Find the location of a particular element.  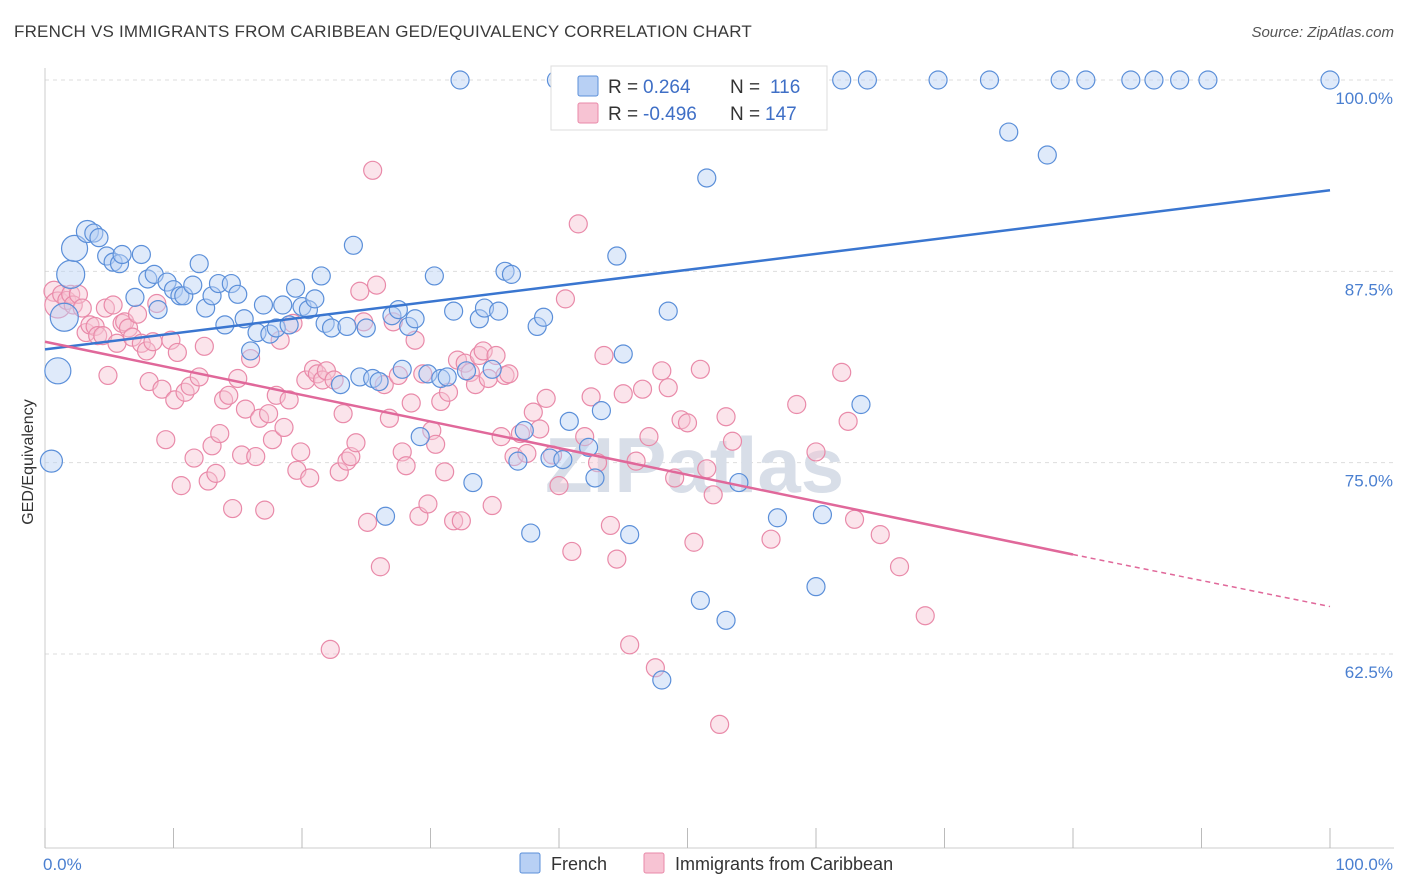

legend-carib-label: Immigrants from Caribbean is located at coordinates (784, 864).